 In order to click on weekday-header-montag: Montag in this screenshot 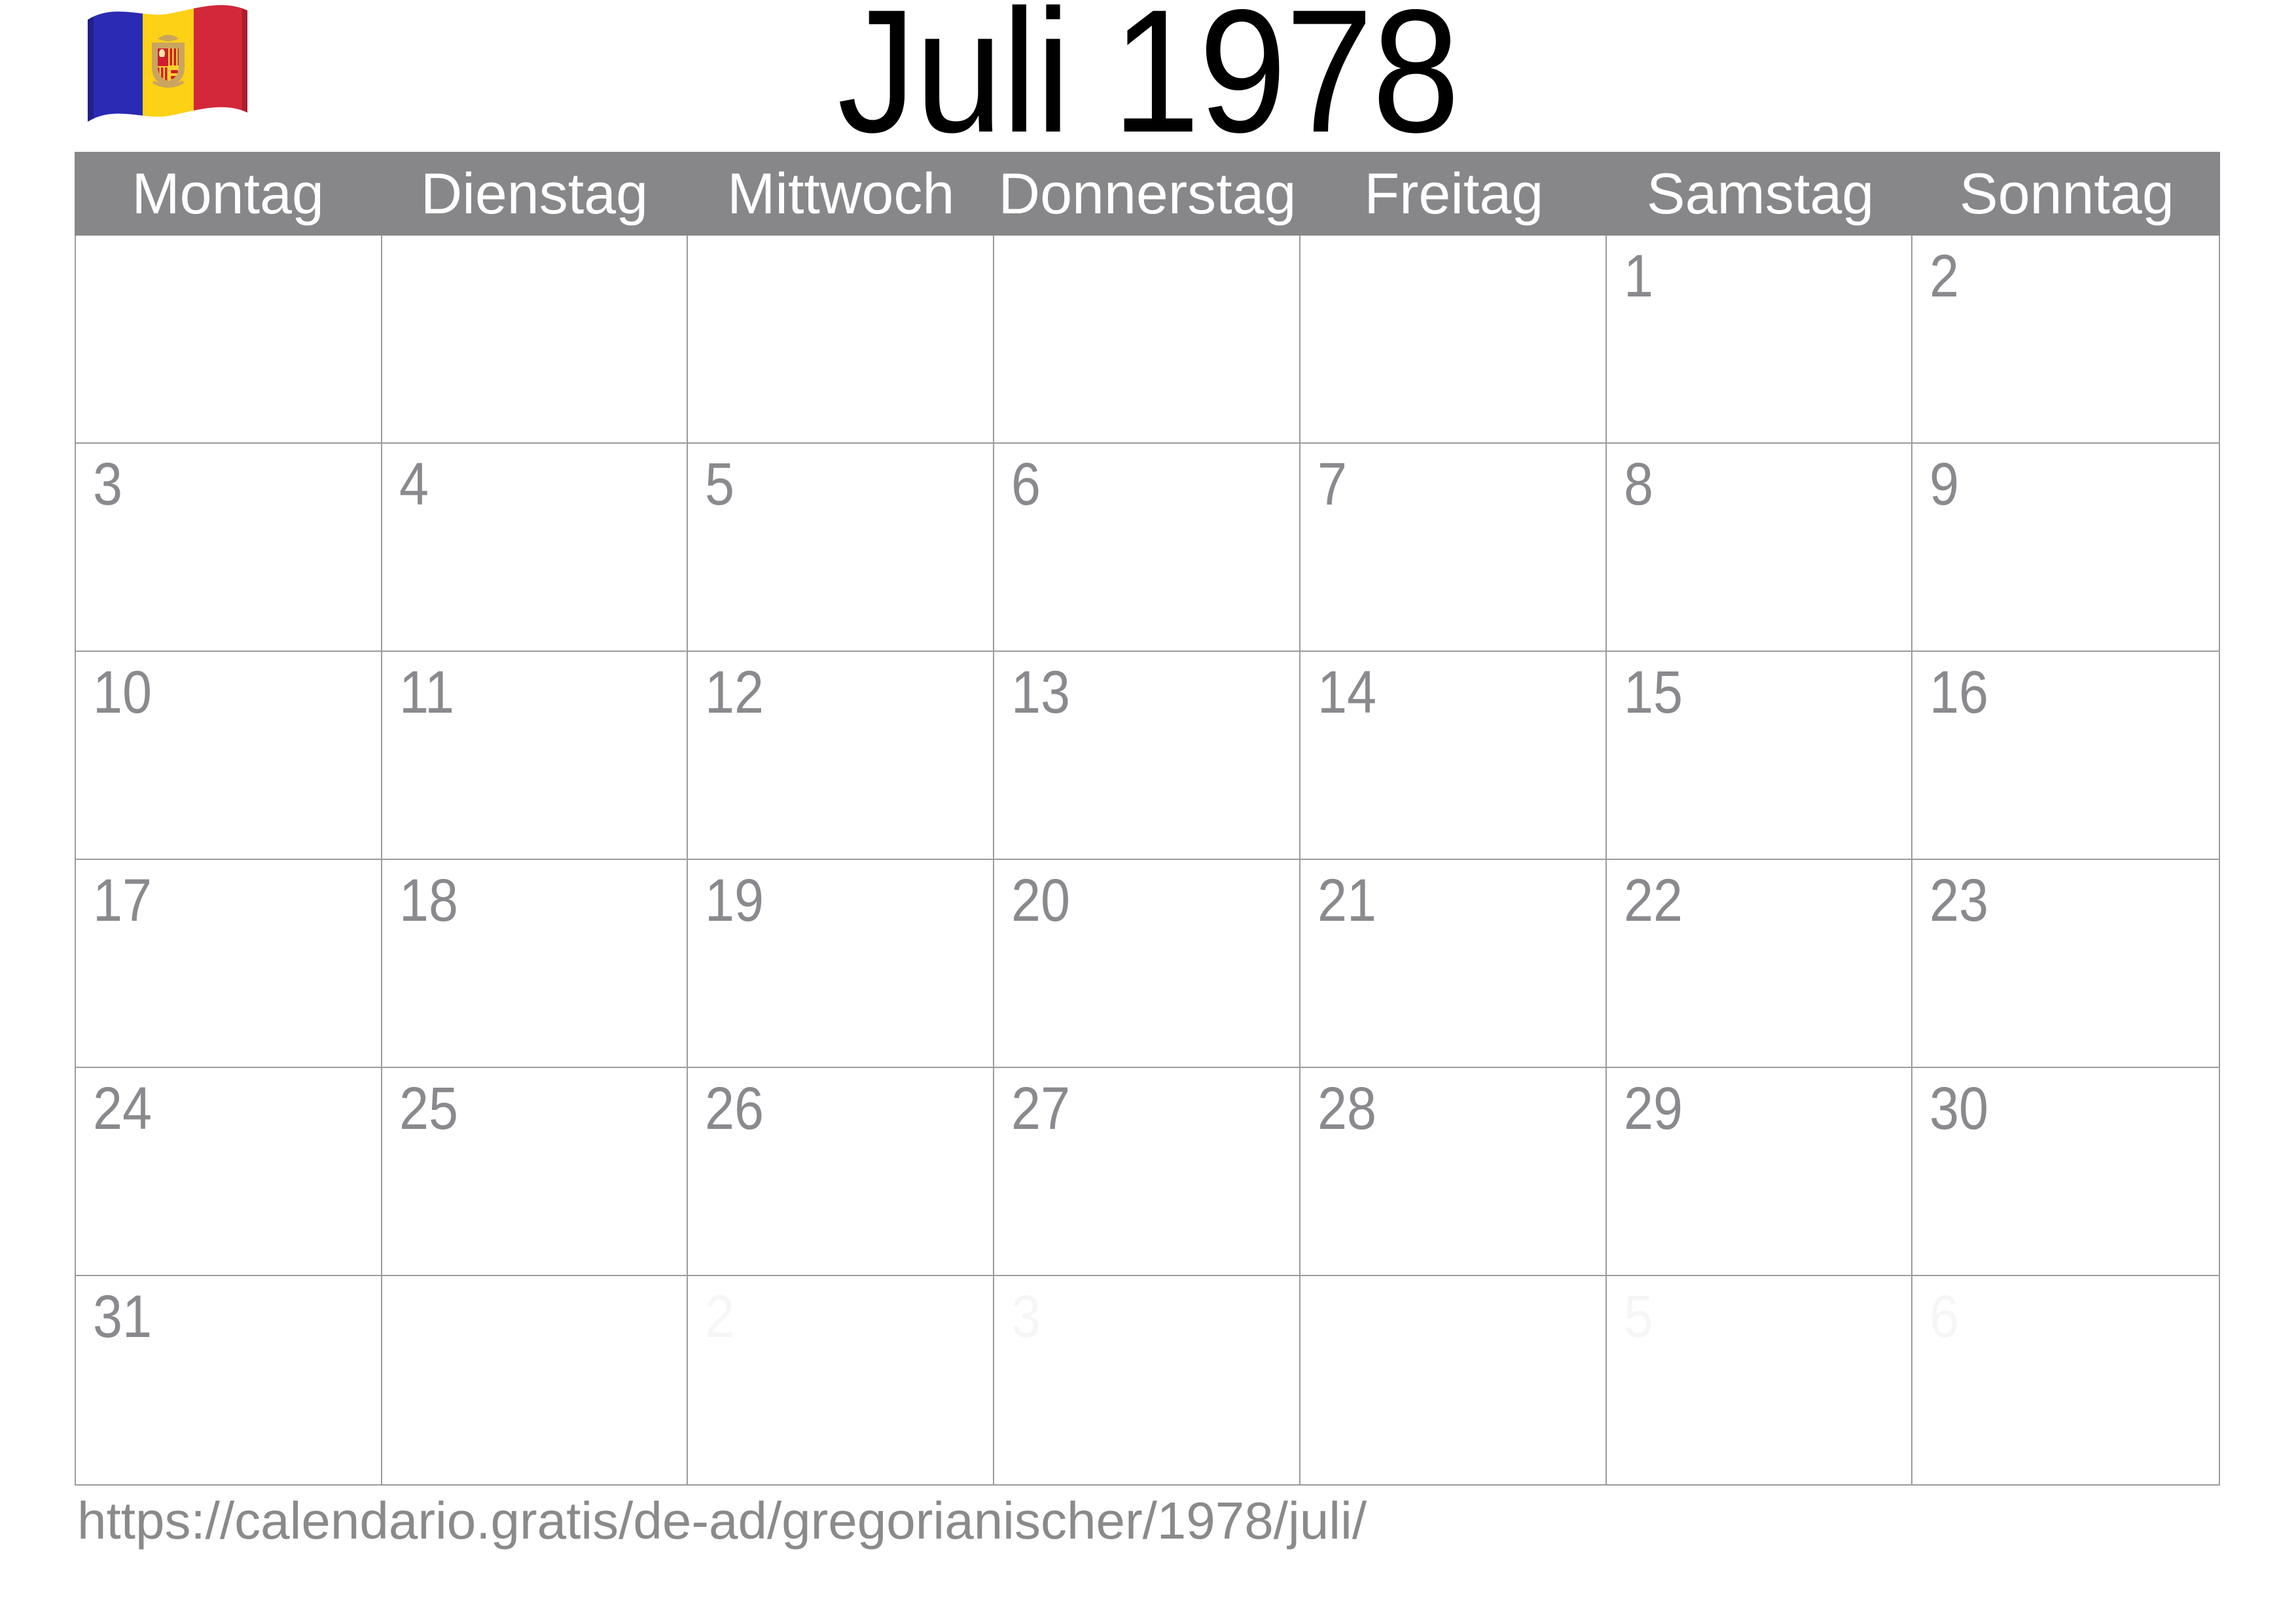, I will do `click(228, 193)`.